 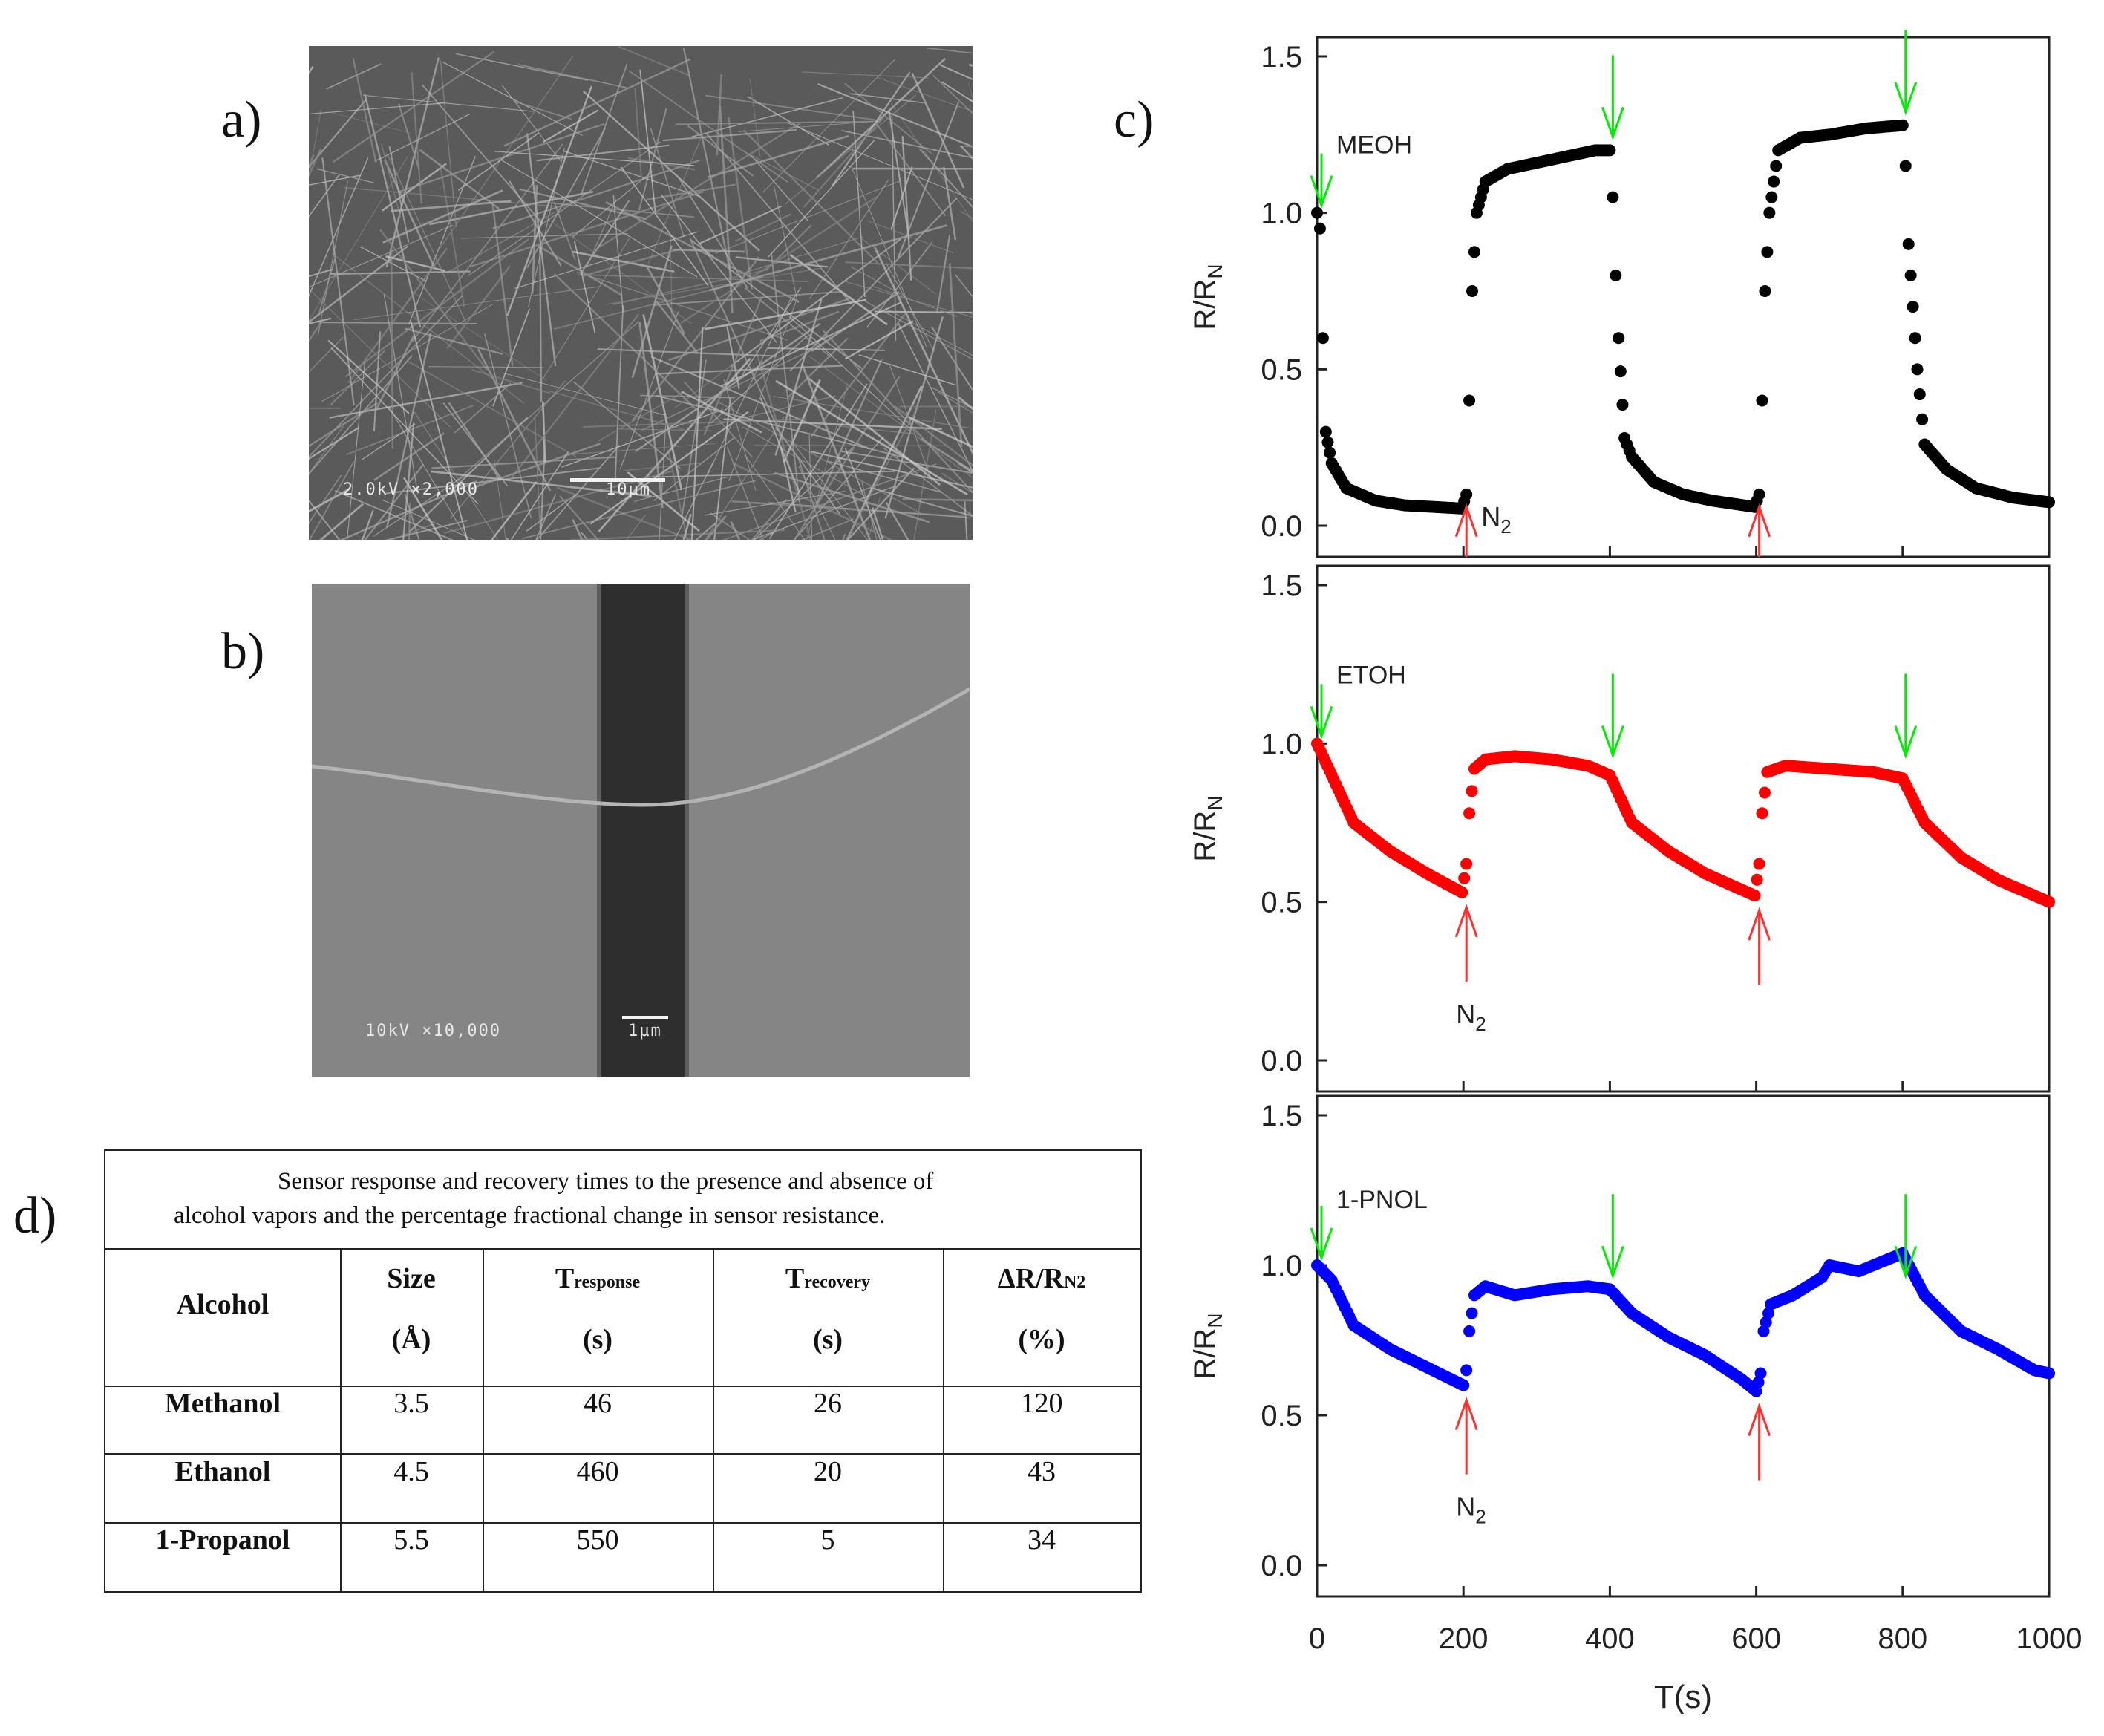 What do you see at coordinates (641, 293) in the screenshot?
I see `sem-image-a-texture` at bounding box center [641, 293].